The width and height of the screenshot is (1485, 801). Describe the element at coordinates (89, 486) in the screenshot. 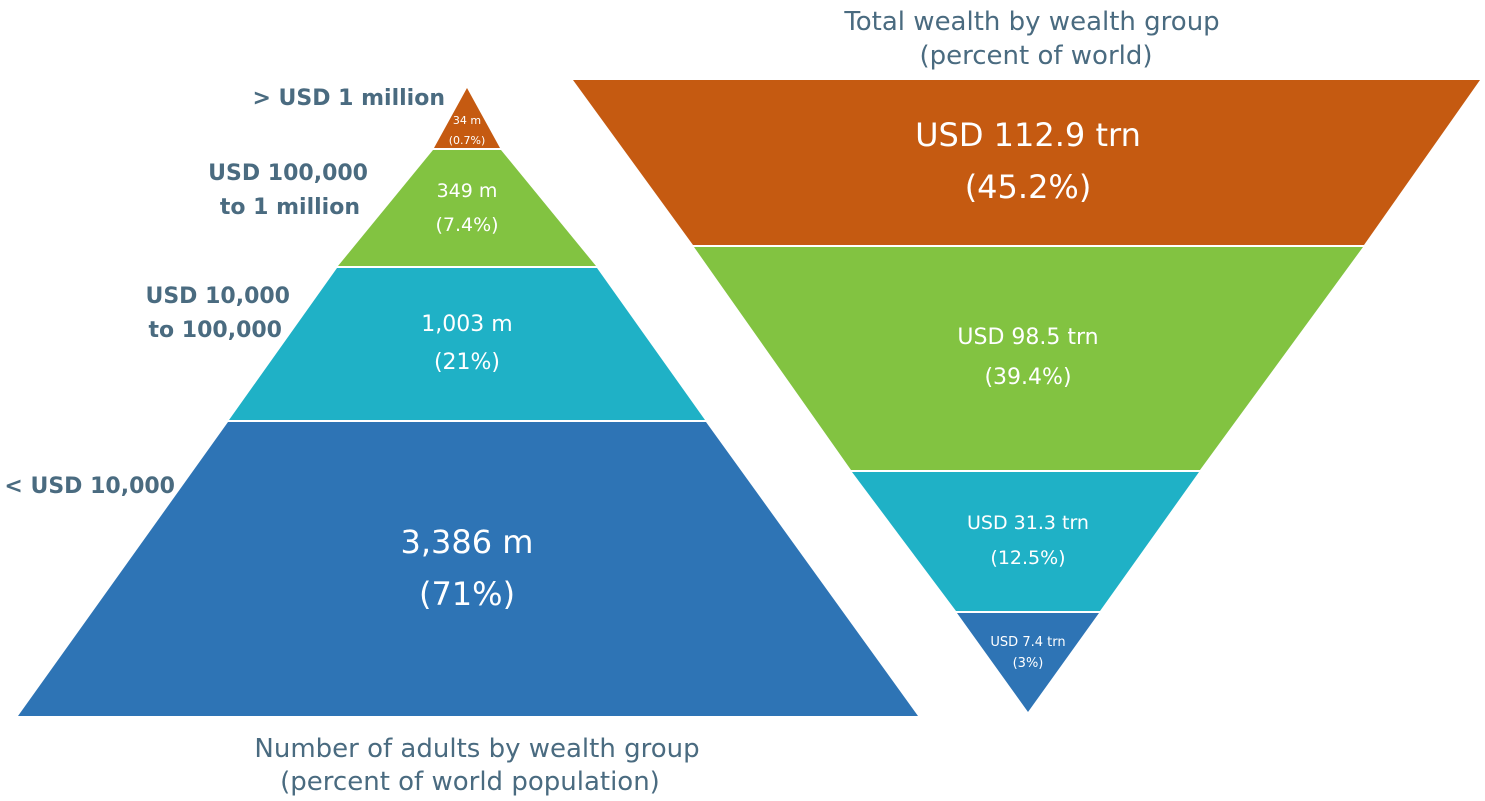

I see `category-label: < USD 10,000` at that location.